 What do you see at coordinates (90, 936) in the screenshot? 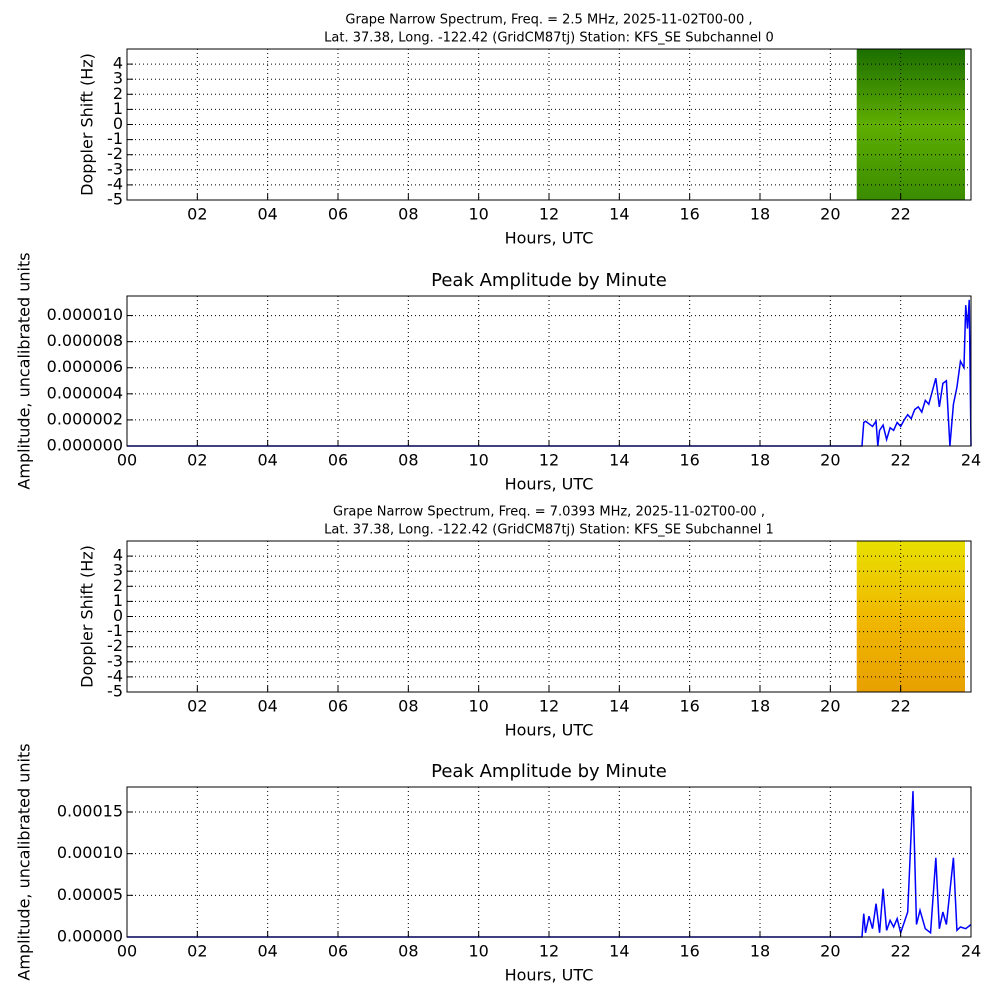
I see `y-tick-label: 0.00000` at bounding box center [90, 936].